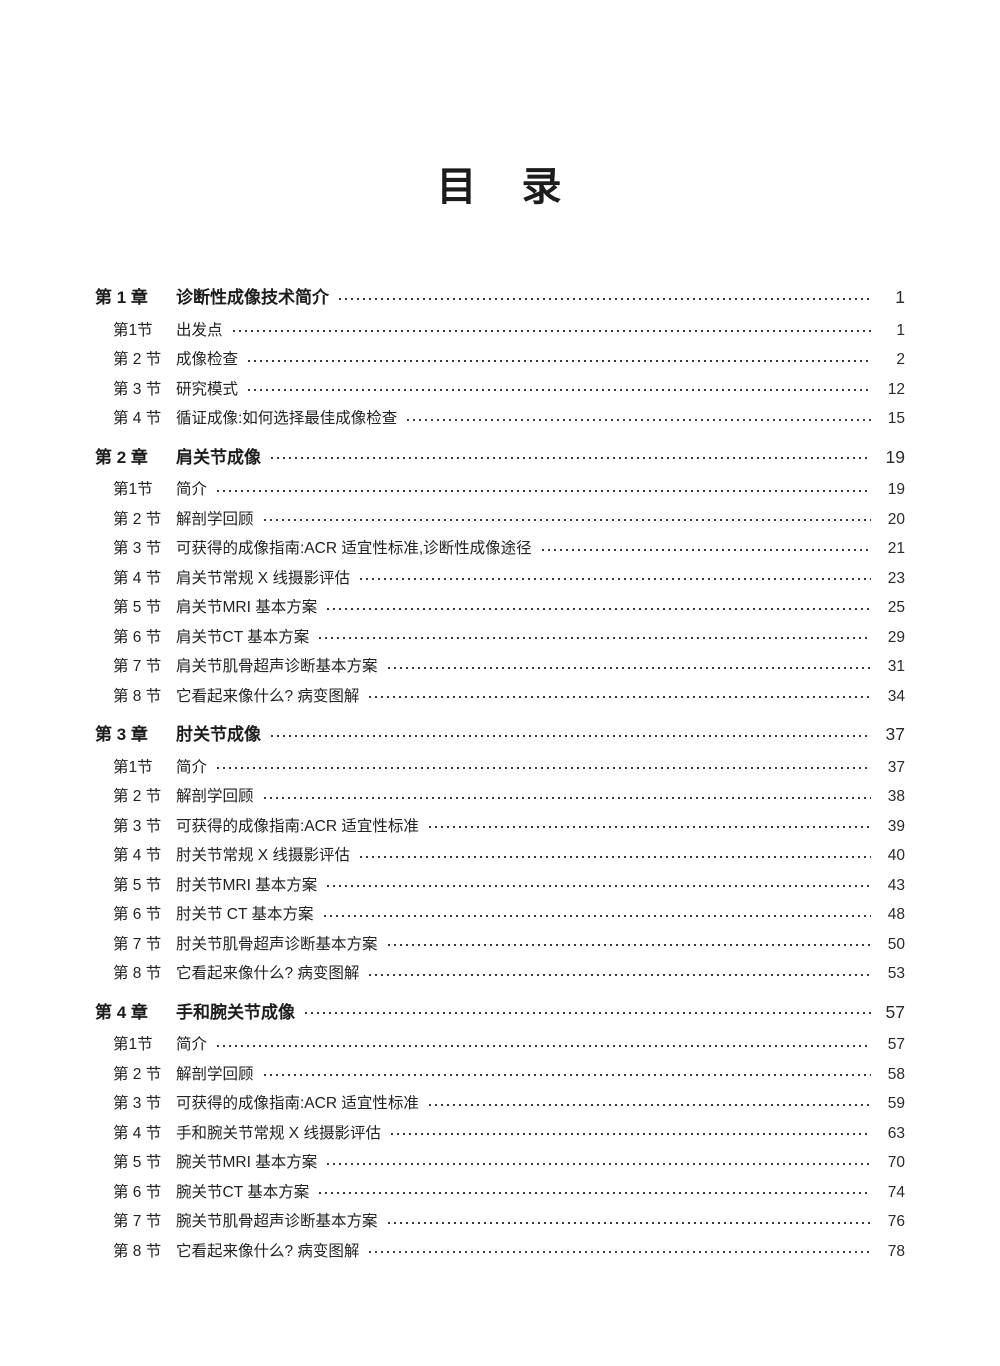 The width and height of the screenshot is (1000, 1366). I want to click on section-title: 成像检查, so click(207, 359).